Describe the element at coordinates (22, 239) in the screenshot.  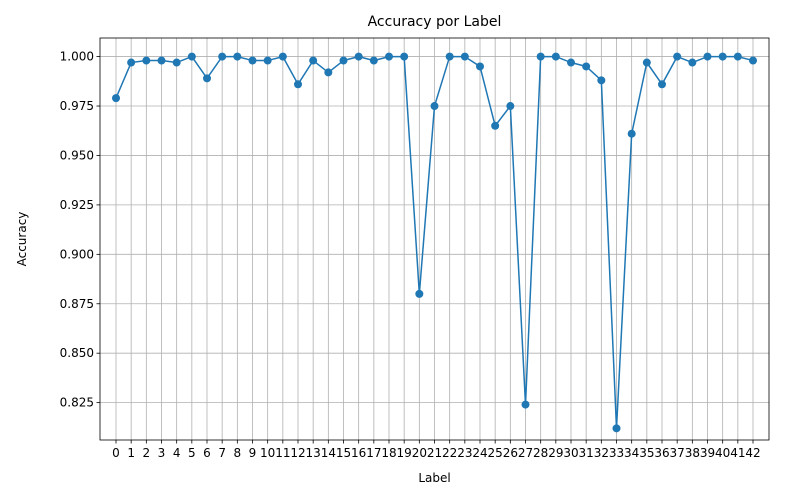
I see `y-axis-label: Accuracy` at that location.